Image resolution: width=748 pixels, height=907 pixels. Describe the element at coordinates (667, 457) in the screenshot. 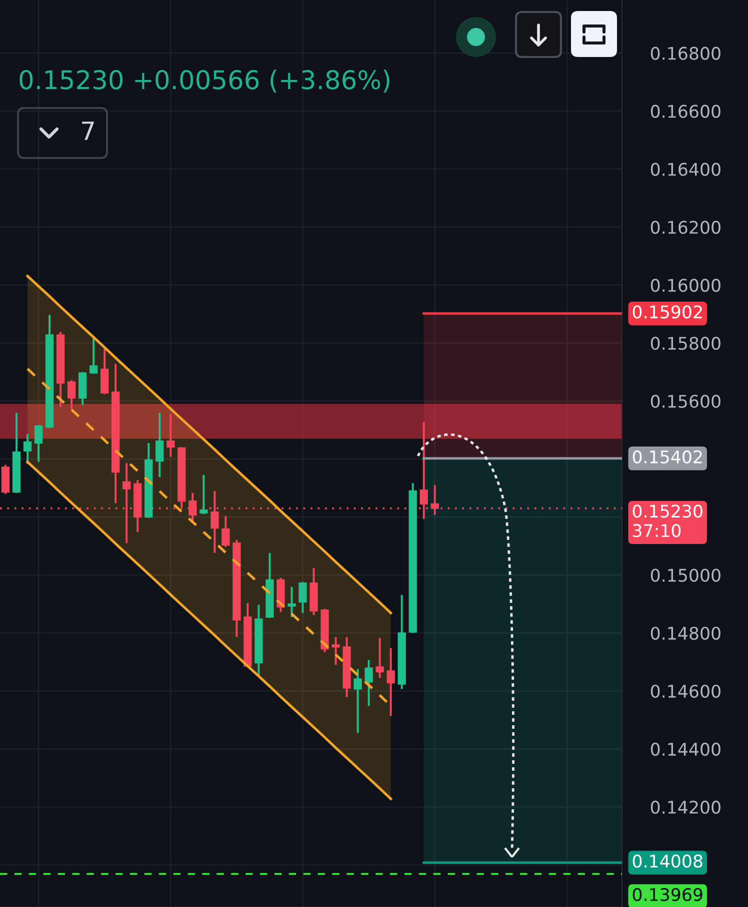

I see `data-label: 0.15402` at that location.